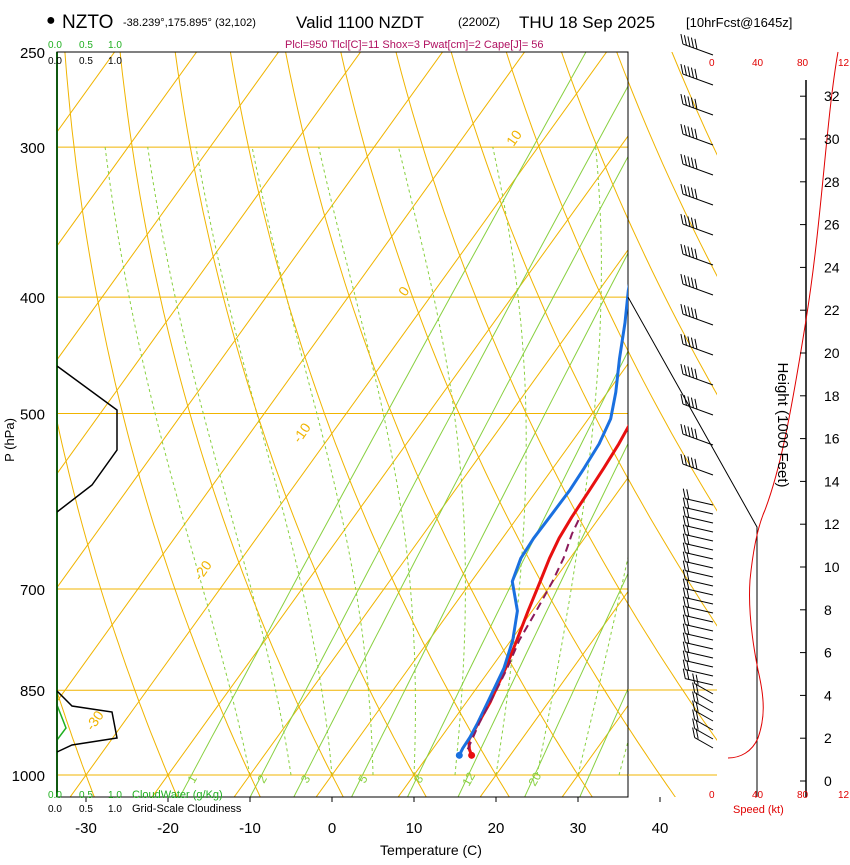  I want to click on cloudiness-scale-top-1: 0.5, so click(86, 61).